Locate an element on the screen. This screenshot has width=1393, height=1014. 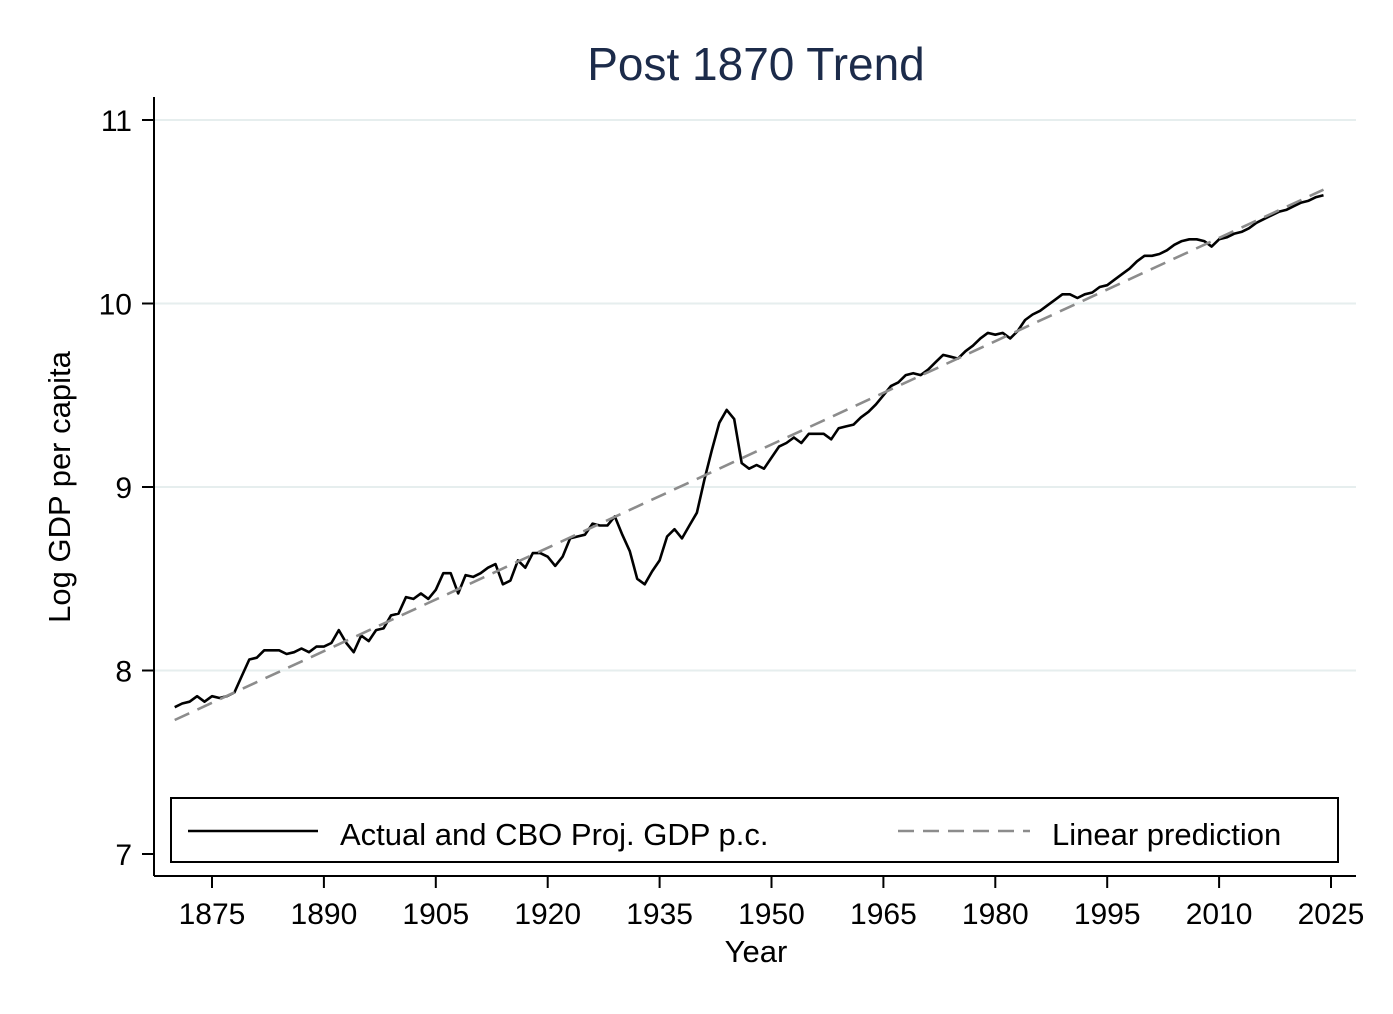
x-tick-label: 1920 is located at coordinates (547, 914).